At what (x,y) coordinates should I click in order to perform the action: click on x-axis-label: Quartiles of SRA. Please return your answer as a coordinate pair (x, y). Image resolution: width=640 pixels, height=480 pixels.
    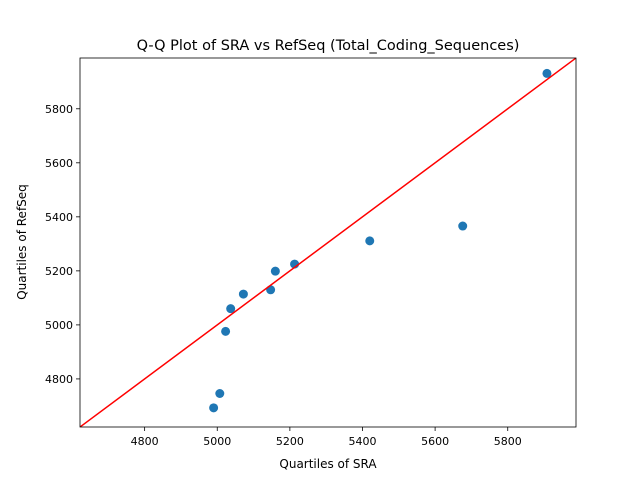
    Looking at the image, I should click on (328, 464).